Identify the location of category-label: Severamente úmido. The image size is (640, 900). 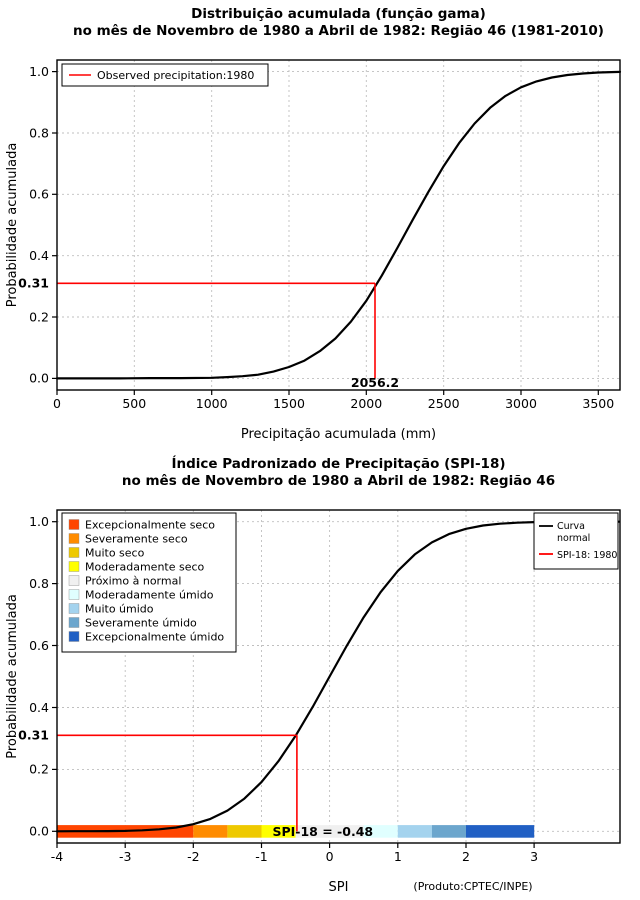
(141, 623).